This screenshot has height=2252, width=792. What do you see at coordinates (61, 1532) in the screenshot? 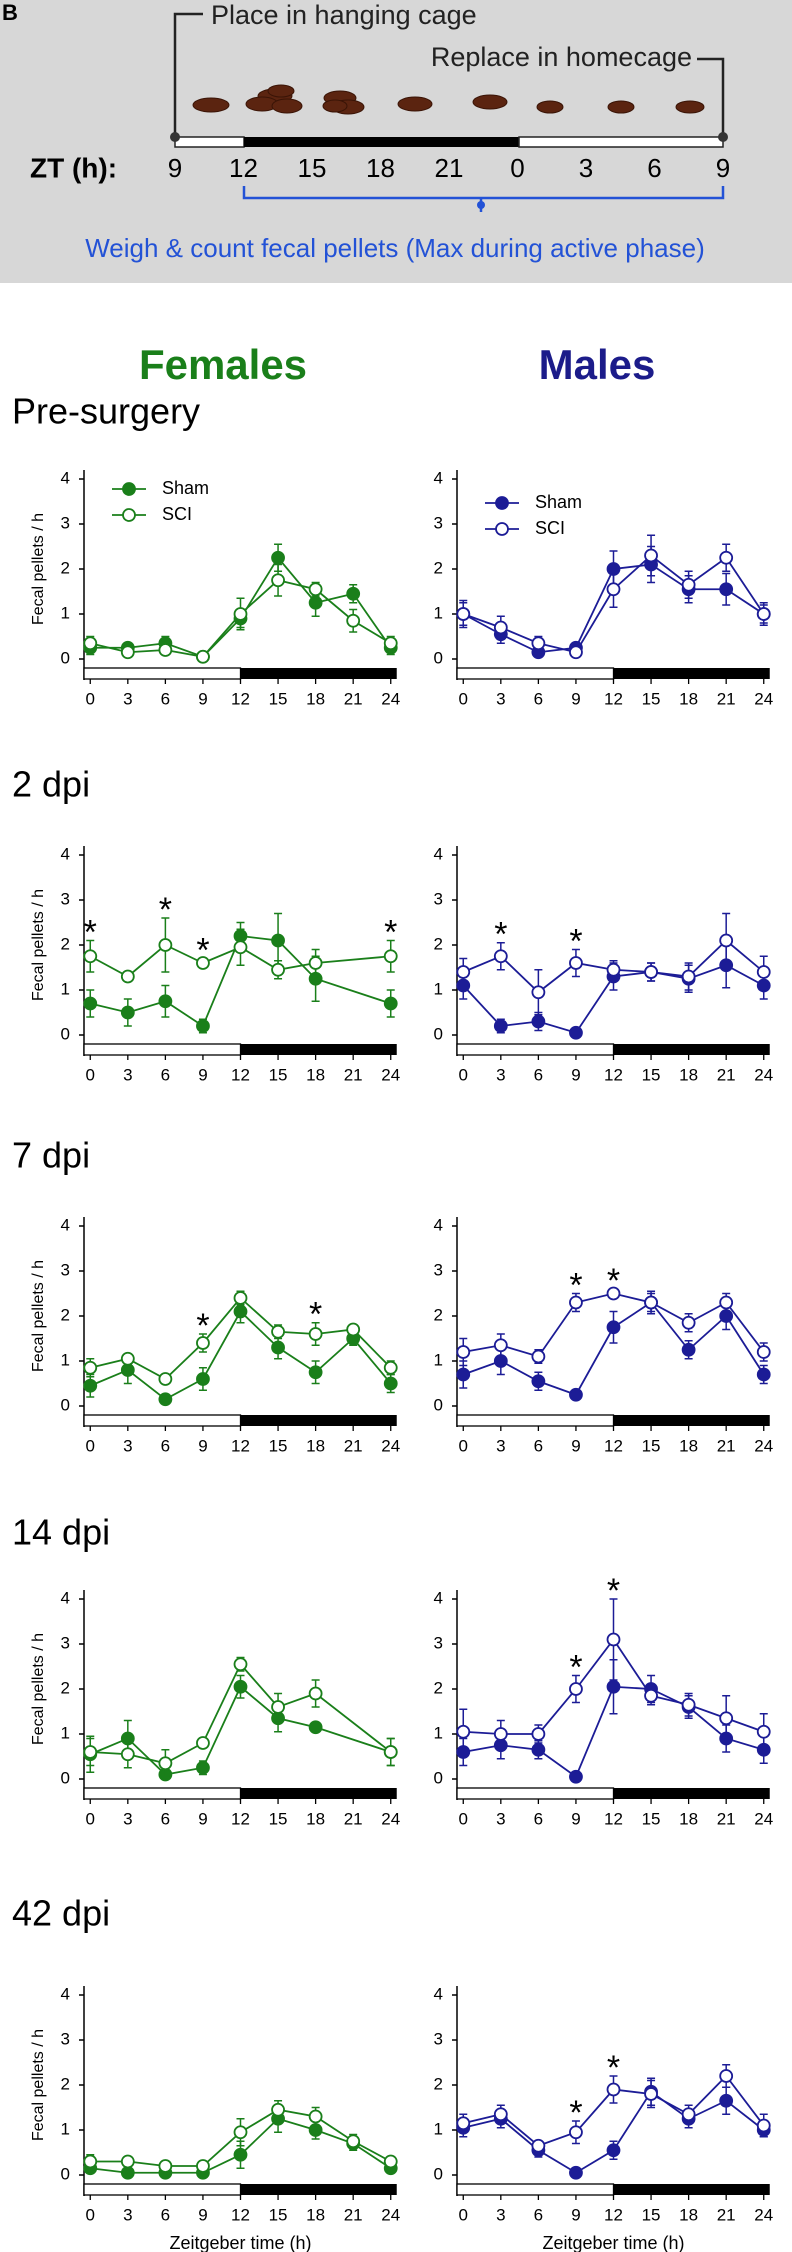
I see `row-title: 14 dpi` at bounding box center [61, 1532].